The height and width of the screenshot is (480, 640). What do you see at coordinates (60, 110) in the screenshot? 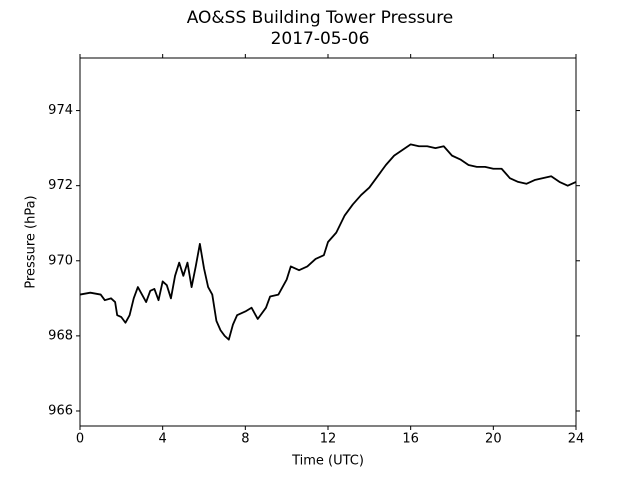
I see `y-tick-label: 974` at bounding box center [60, 110].